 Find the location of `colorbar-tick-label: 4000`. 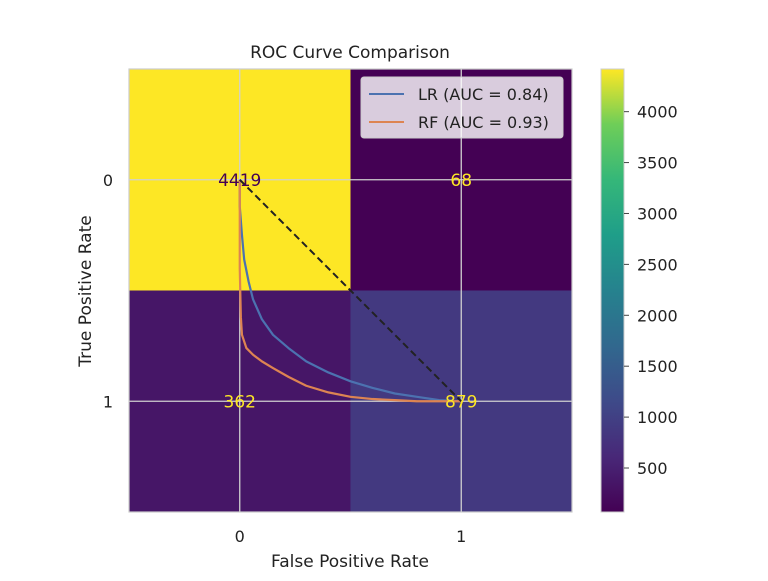

colorbar-tick-label: 4000 is located at coordinates (657, 112).